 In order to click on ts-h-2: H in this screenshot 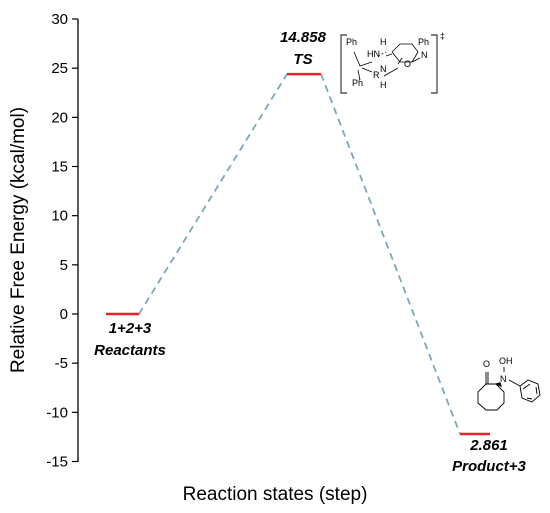, I will do `click(383, 85)`.